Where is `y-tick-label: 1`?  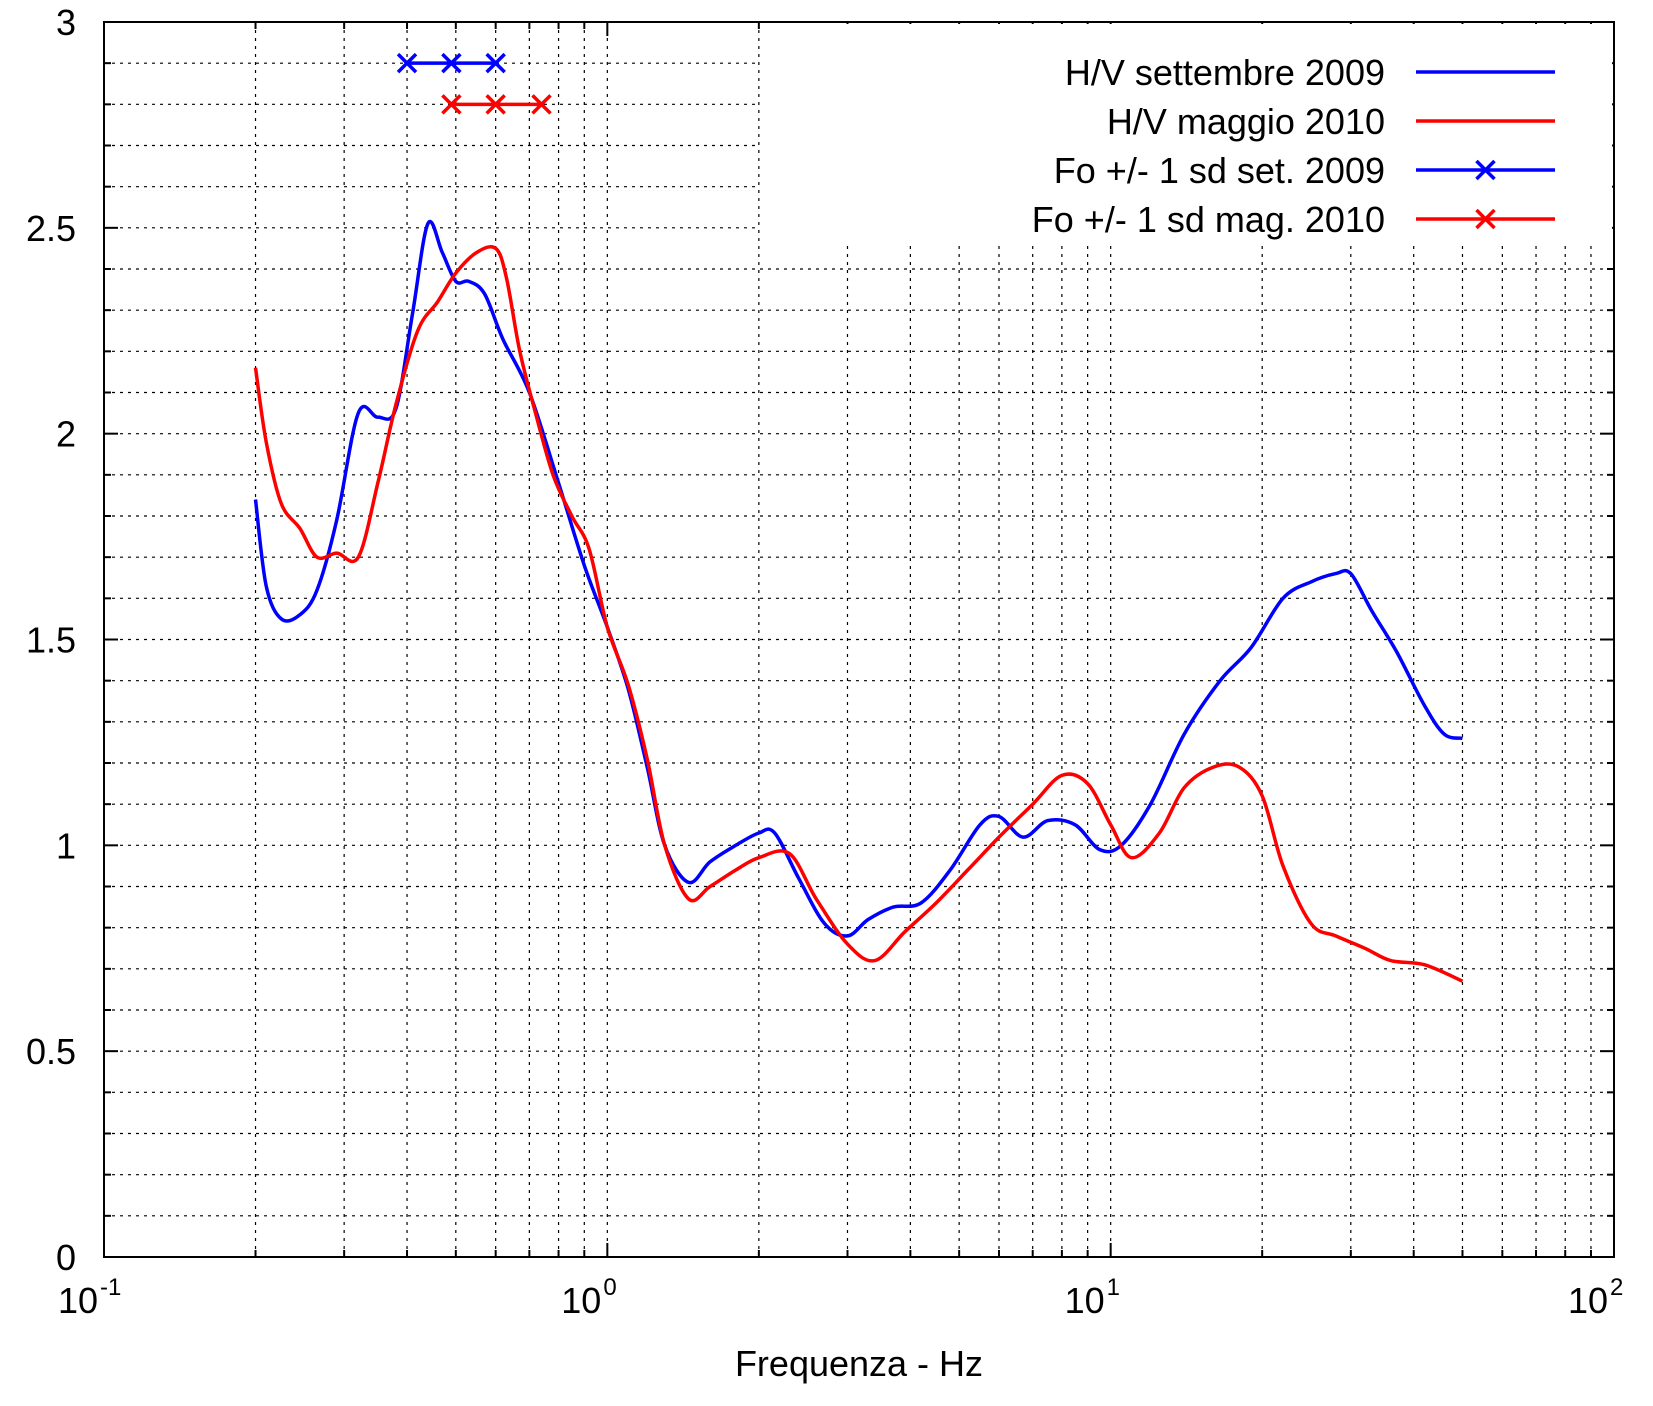 y-tick-label: 1 is located at coordinates (66, 845).